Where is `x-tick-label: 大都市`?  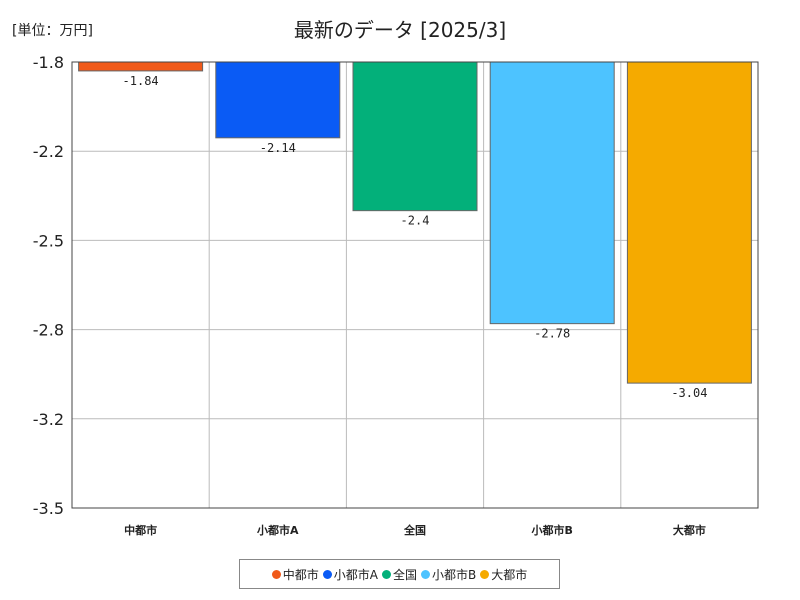 x-tick-label: 大都市 is located at coordinates (689, 530).